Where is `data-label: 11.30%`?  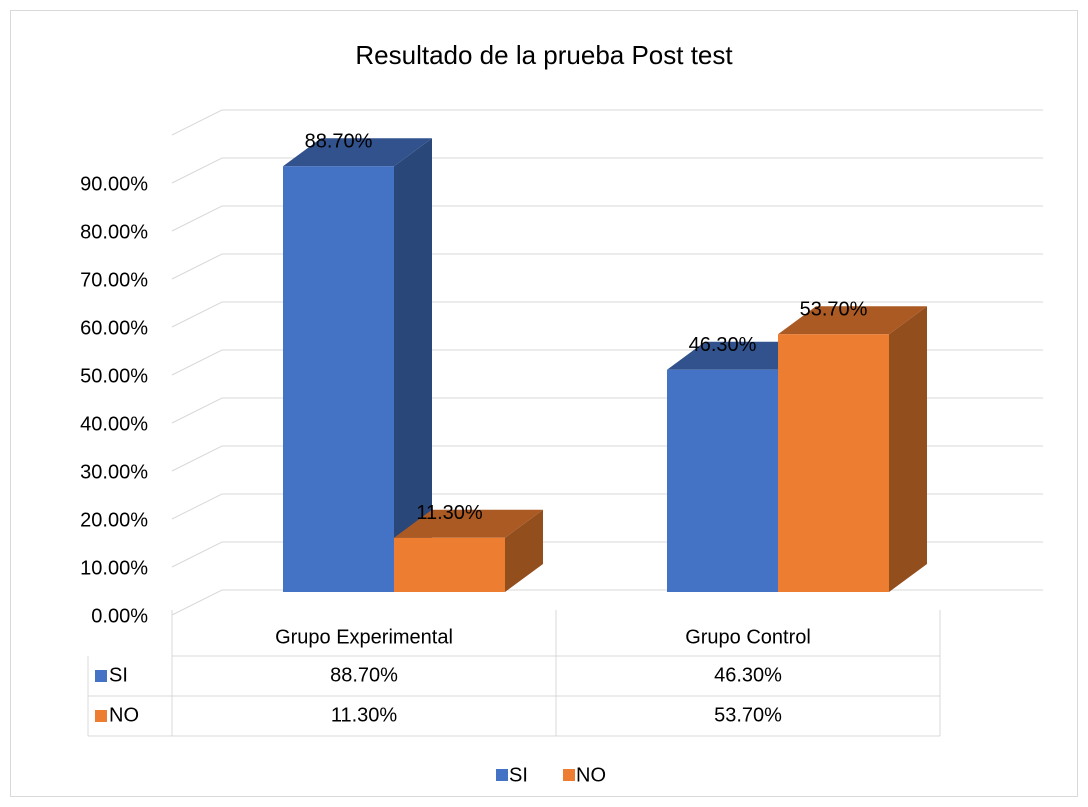 data-label: 11.30% is located at coordinates (449, 513).